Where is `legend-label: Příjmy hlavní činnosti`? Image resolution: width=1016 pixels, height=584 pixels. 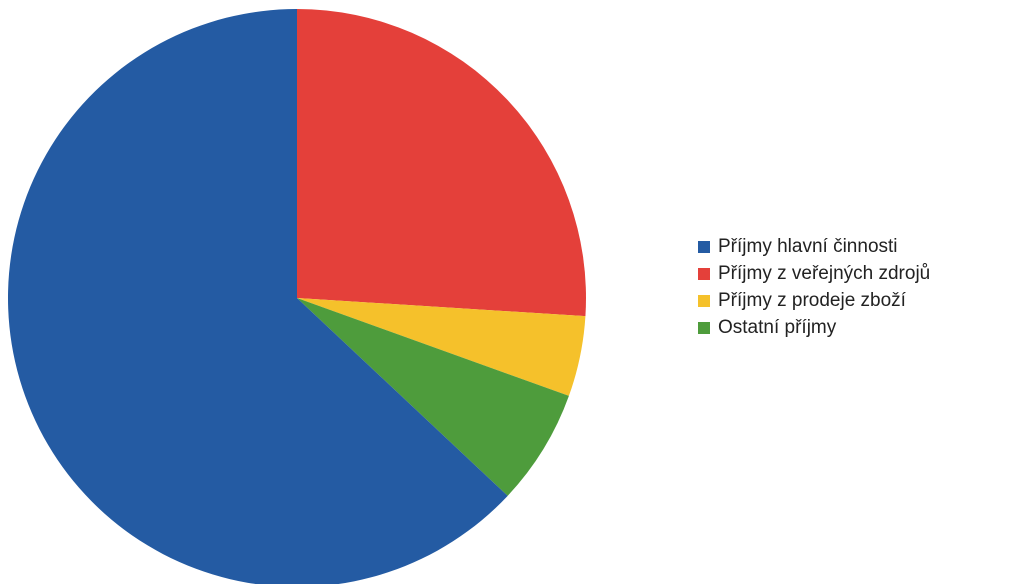
legend-label: Příjmy hlavní činnosti is located at coordinates (808, 246).